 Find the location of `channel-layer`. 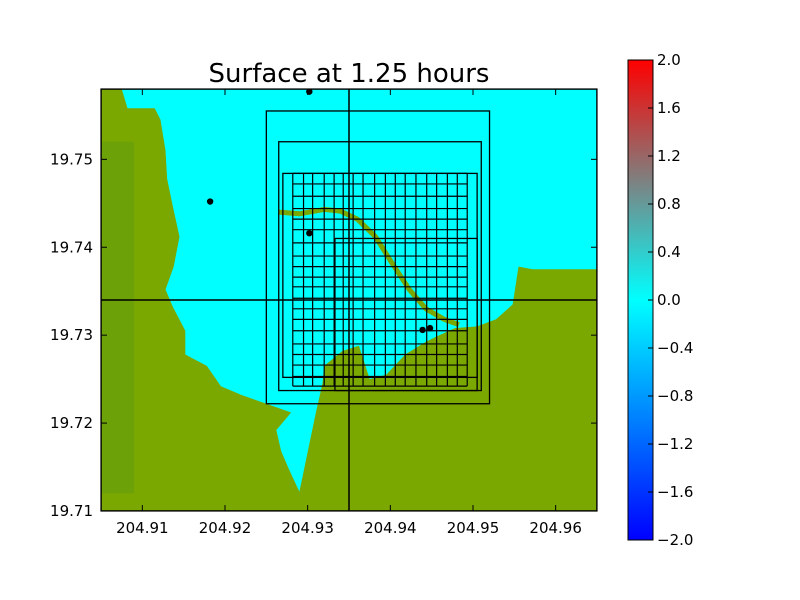

channel-layer is located at coordinates (369, 266).